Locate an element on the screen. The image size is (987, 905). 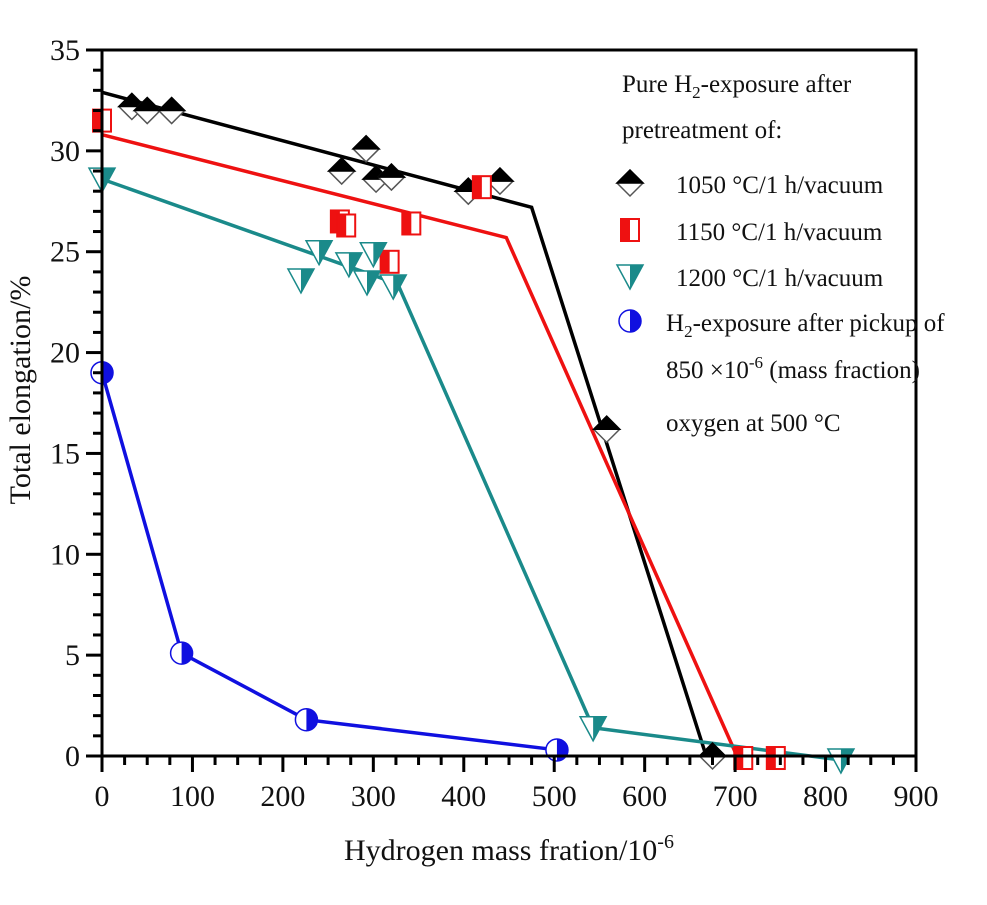
legend-label: 1050 °C/1 h/vacuum is located at coordinates (780, 185).